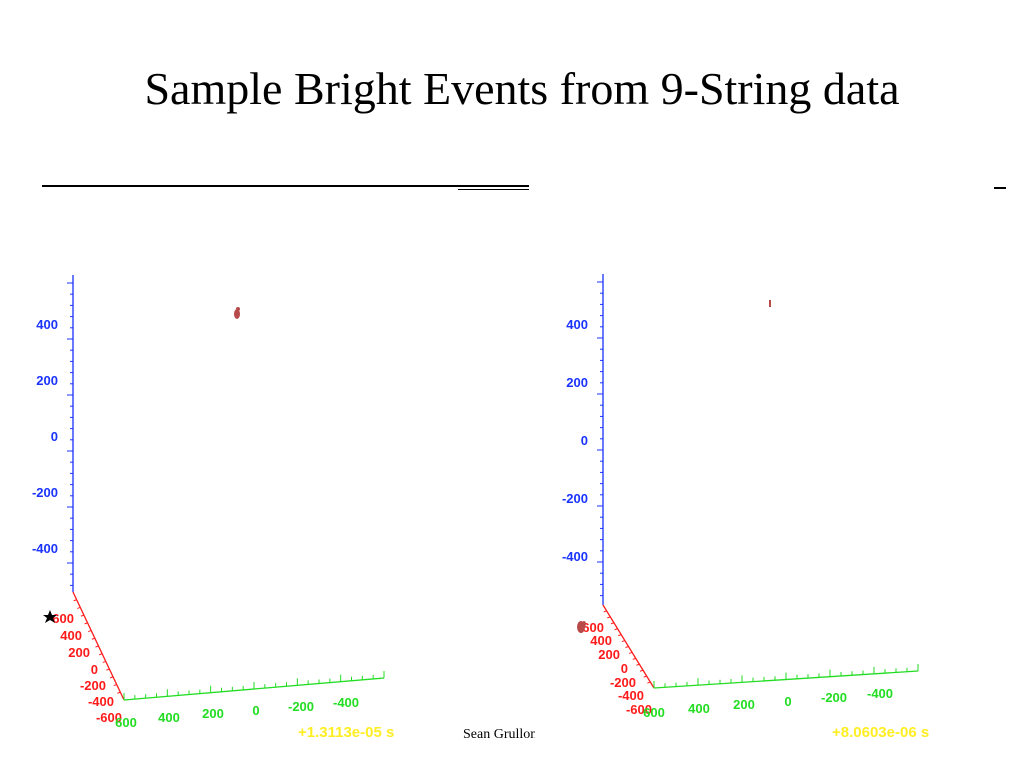 The width and height of the screenshot is (1024, 768). I want to click on time-label-left: +1.3113e-05 s, so click(346, 732).